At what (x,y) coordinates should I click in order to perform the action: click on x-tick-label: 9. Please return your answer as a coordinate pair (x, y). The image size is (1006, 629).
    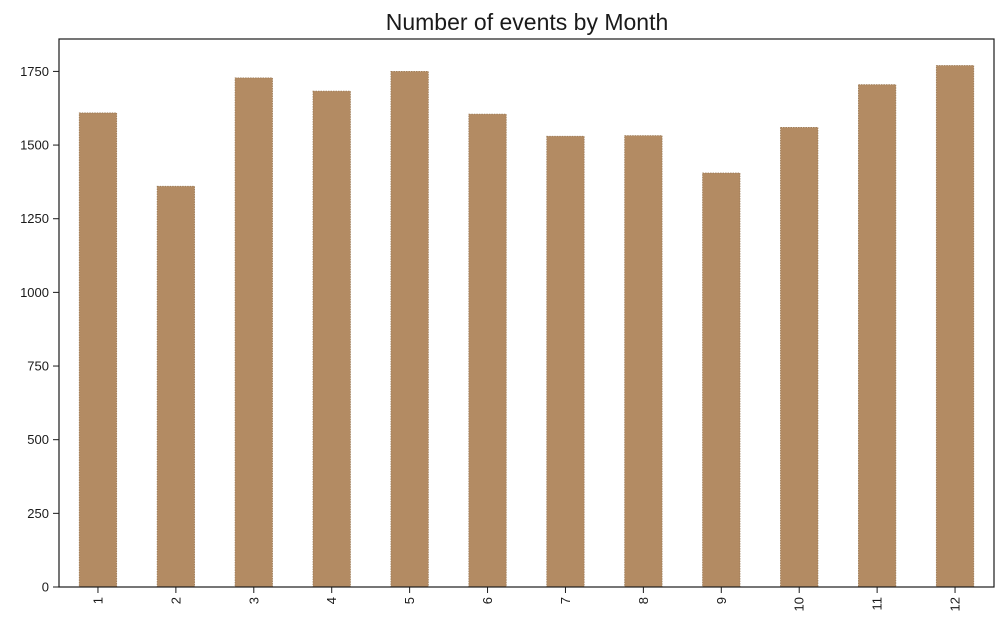
    Looking at the image, I should click on (721, 600).